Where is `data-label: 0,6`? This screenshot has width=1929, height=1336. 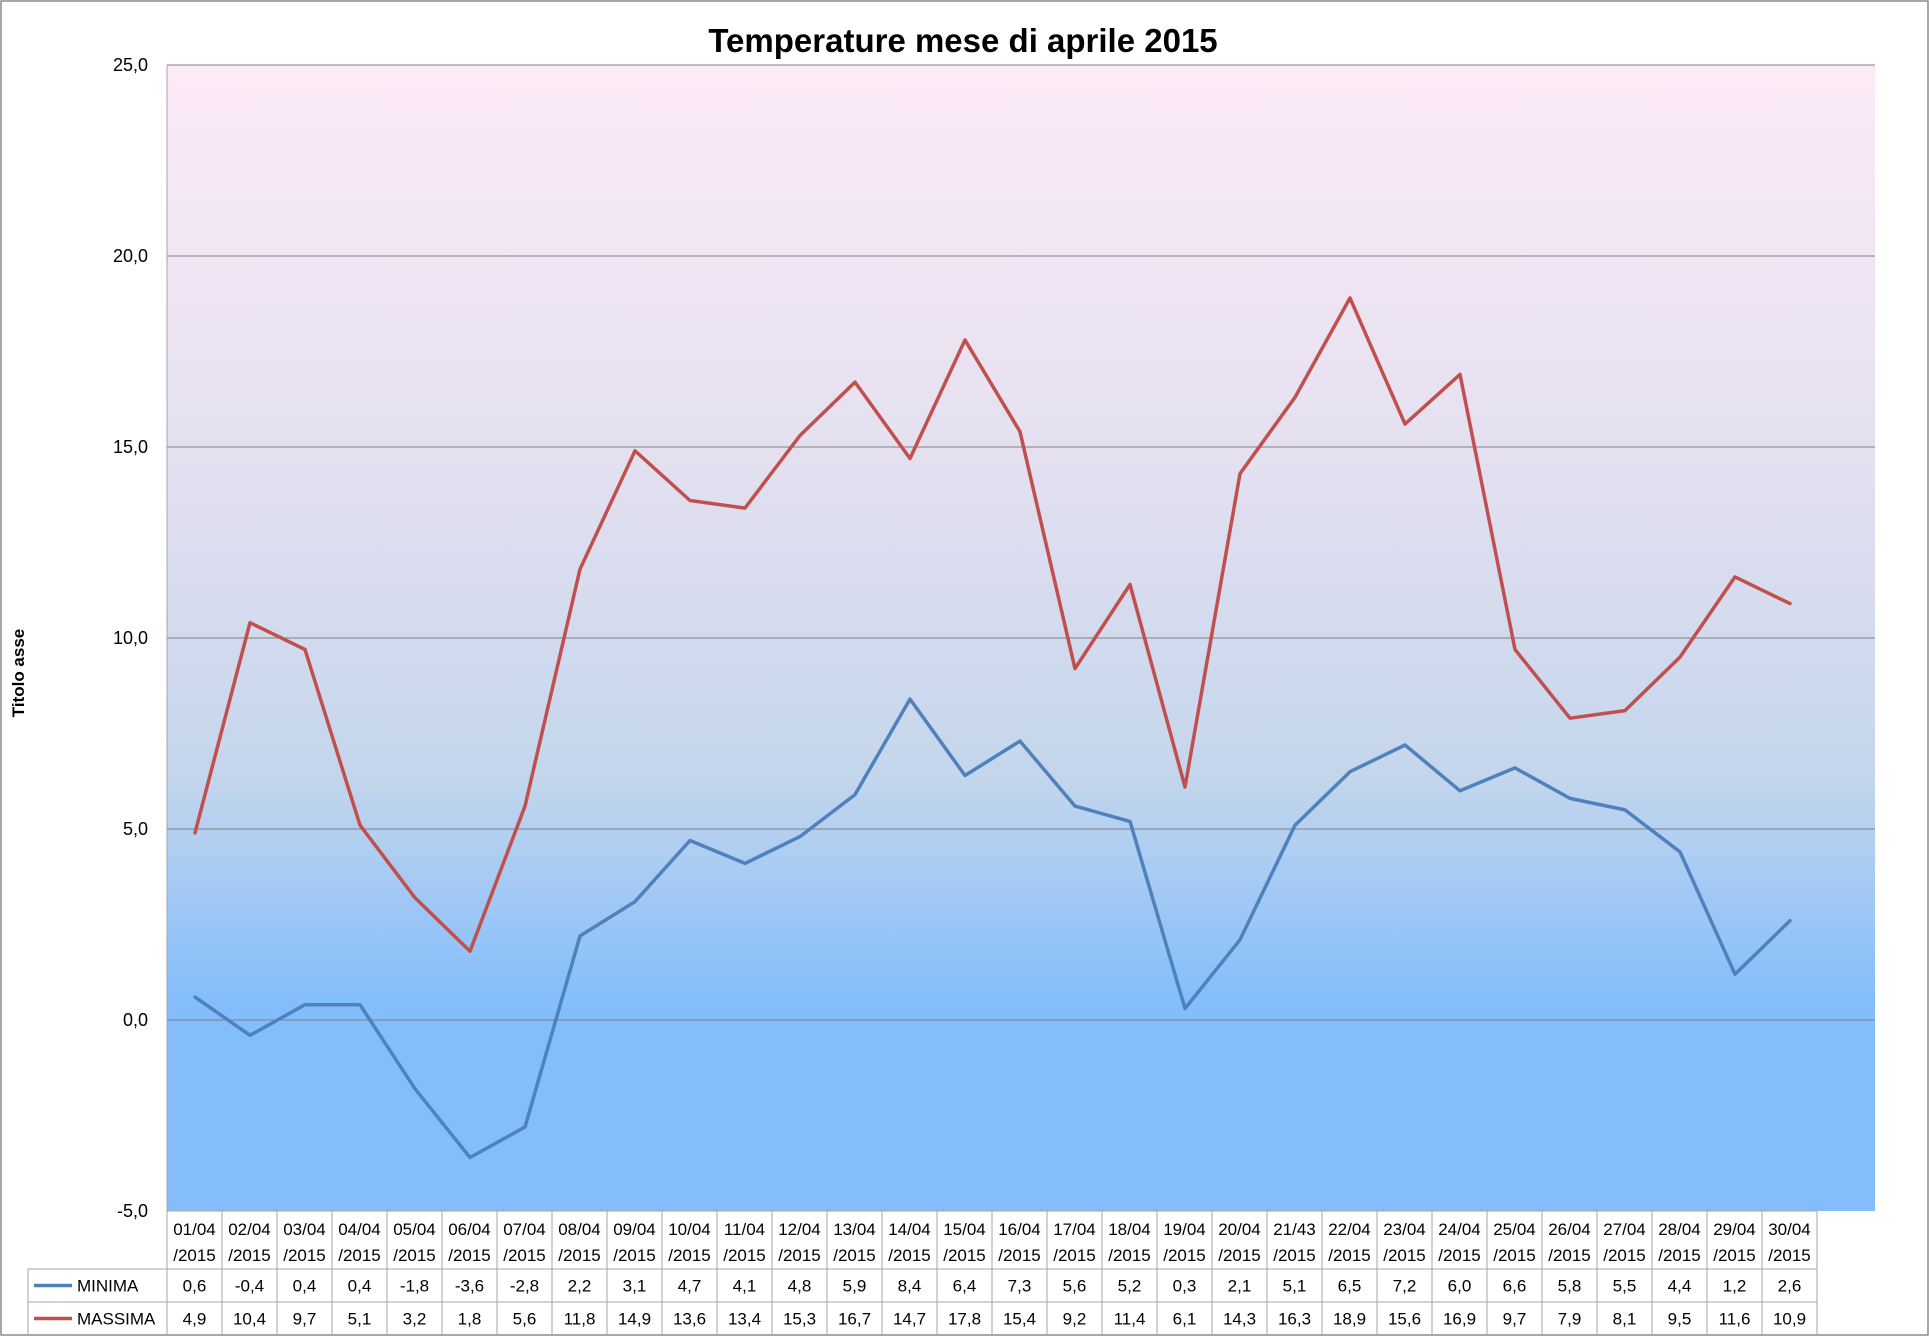 data-label: 0,6 is located at coordinates (195, 1286).